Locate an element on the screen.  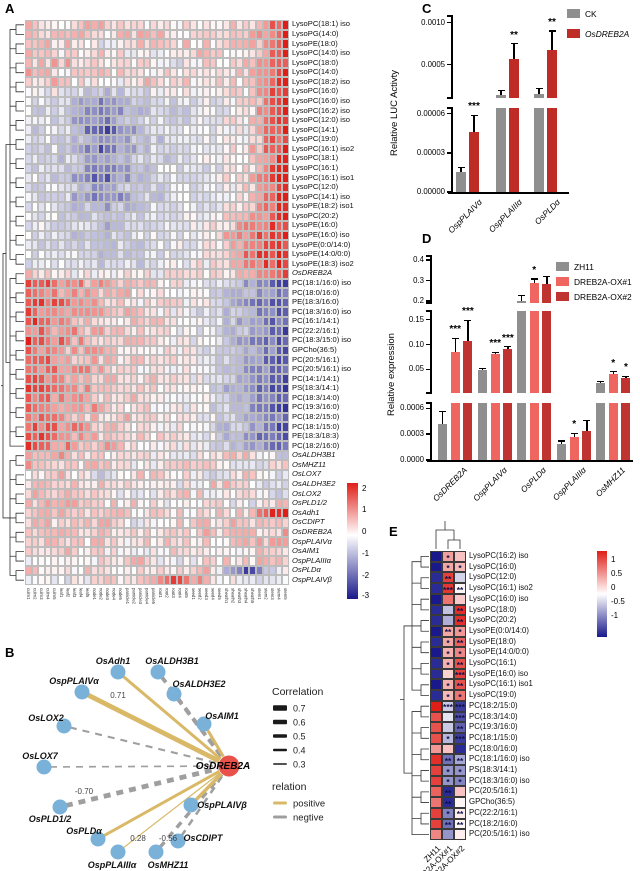
panel-a-label: A is located at coordinates (10, 8).